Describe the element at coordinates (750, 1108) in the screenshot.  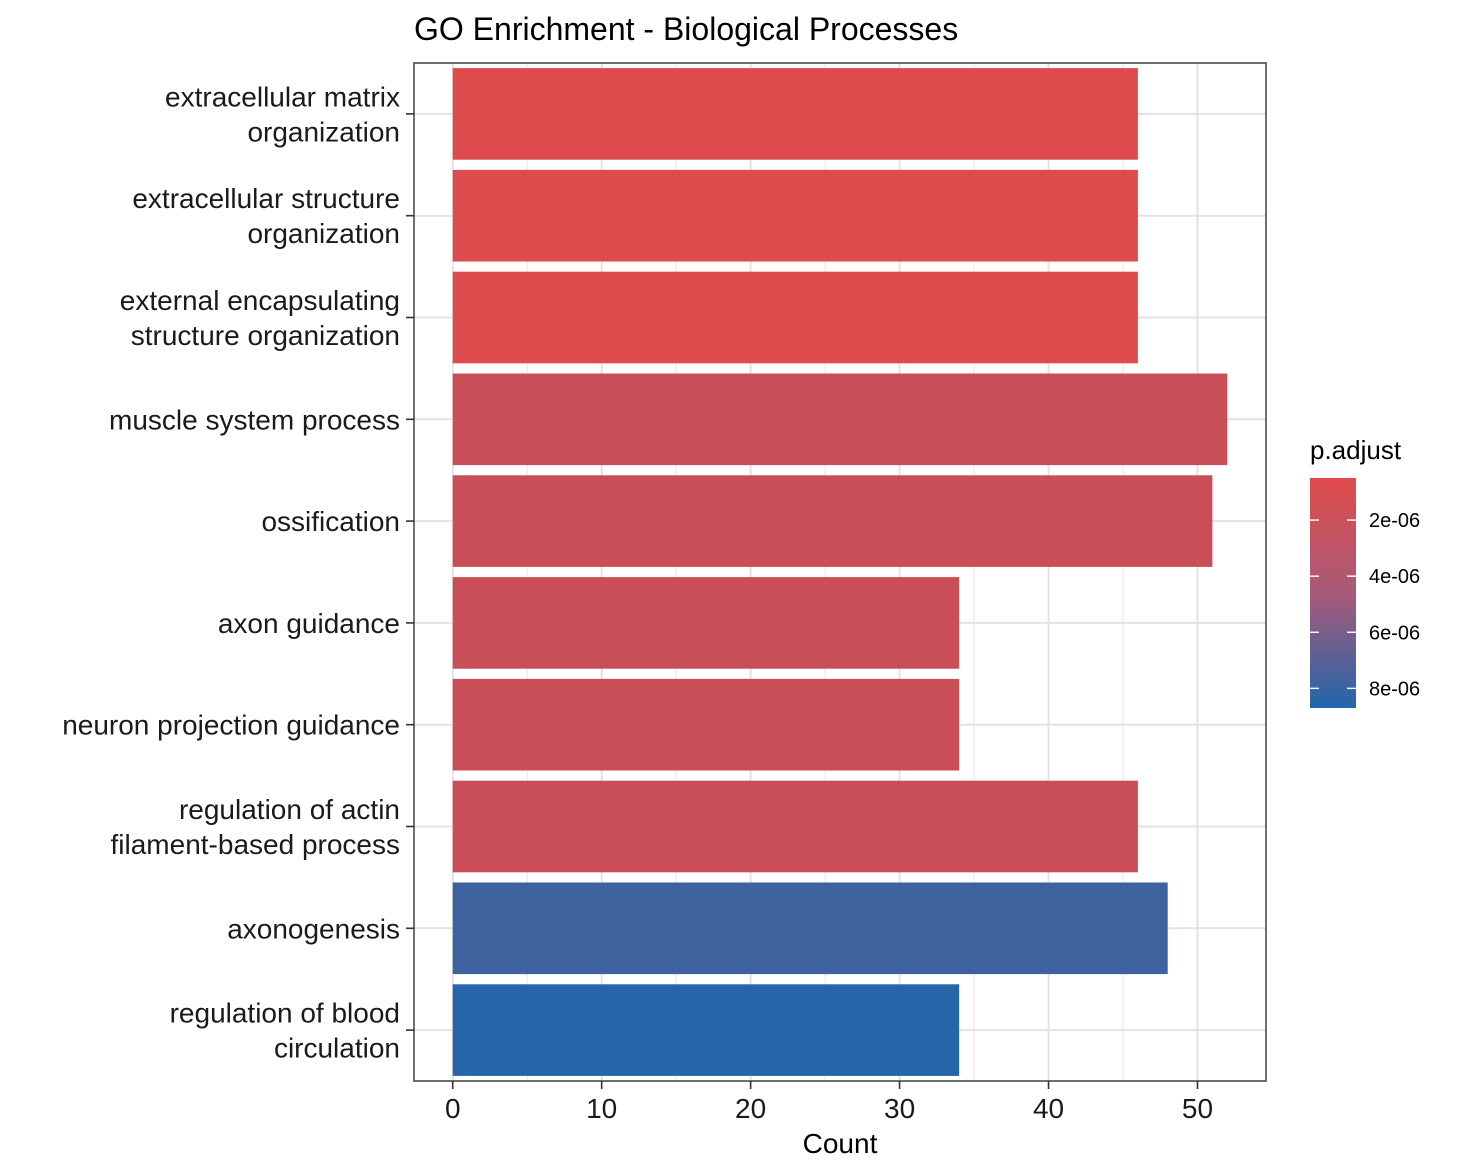
I see `x-tick-label: 20` at that location.